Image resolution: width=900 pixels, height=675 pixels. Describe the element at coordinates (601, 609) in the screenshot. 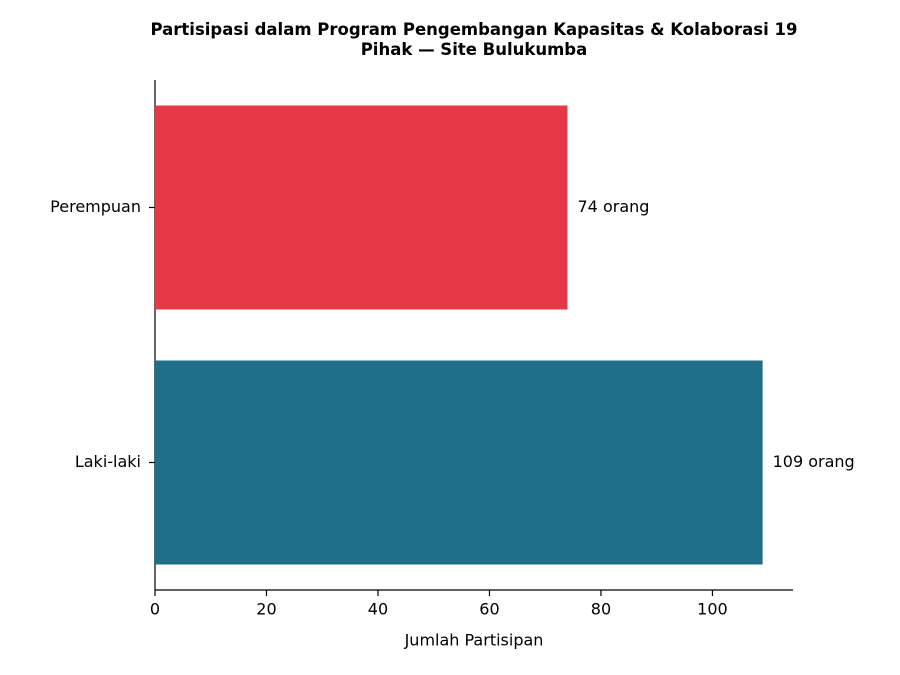

I see `x-tick-label: 80` at that location.